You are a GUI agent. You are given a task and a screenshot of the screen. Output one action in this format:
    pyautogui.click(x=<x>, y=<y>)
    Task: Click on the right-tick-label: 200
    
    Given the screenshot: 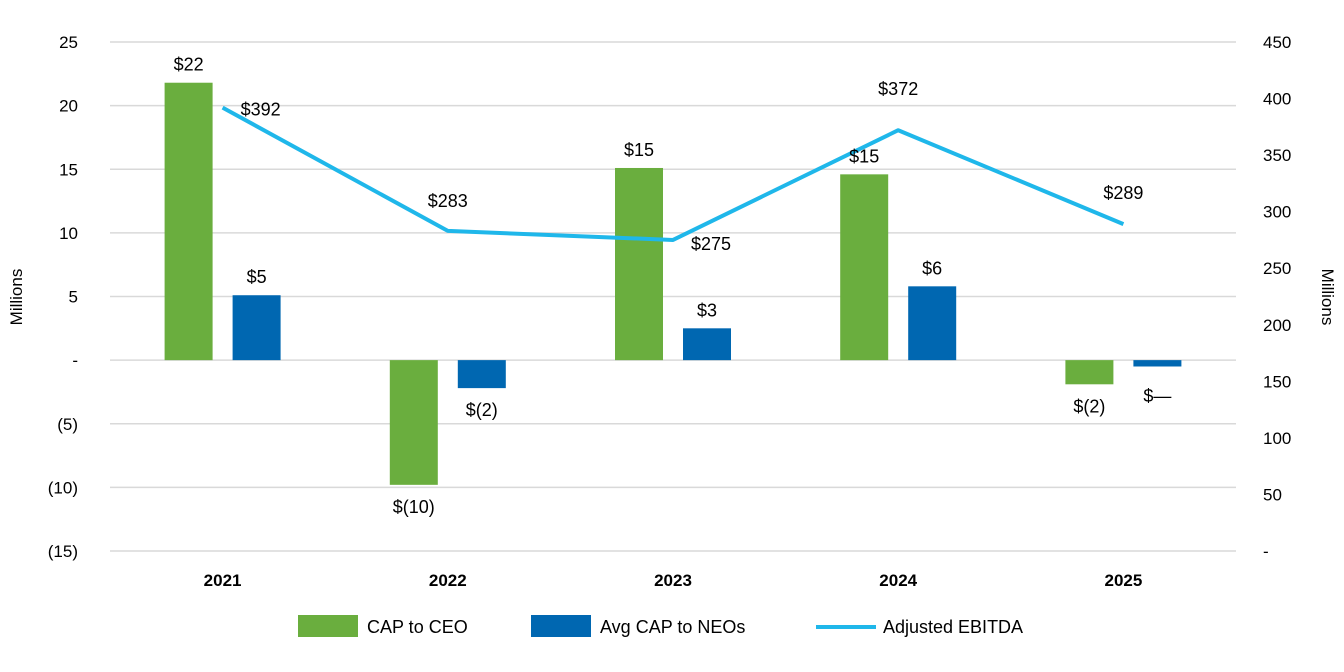 What is the action you would take?
    pyautogui.click(x=1277, y=325)
    